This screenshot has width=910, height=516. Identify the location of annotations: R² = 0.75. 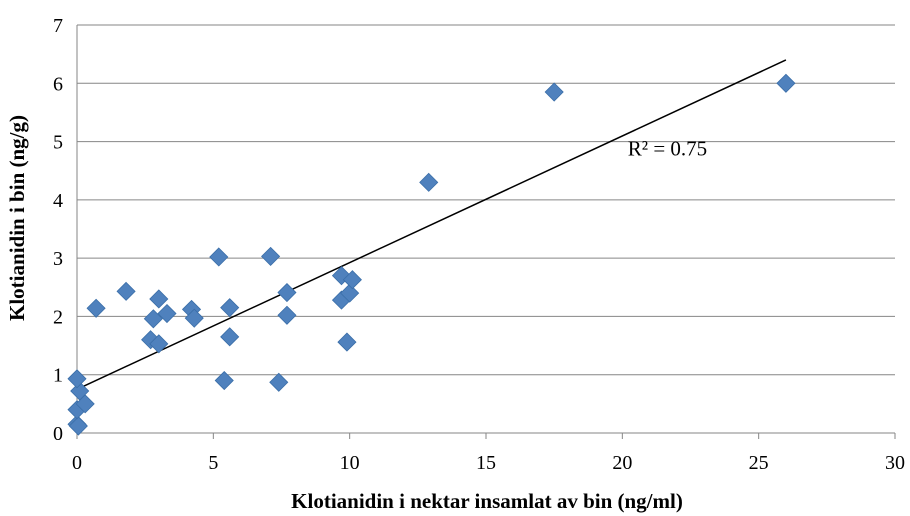
(667, 149).